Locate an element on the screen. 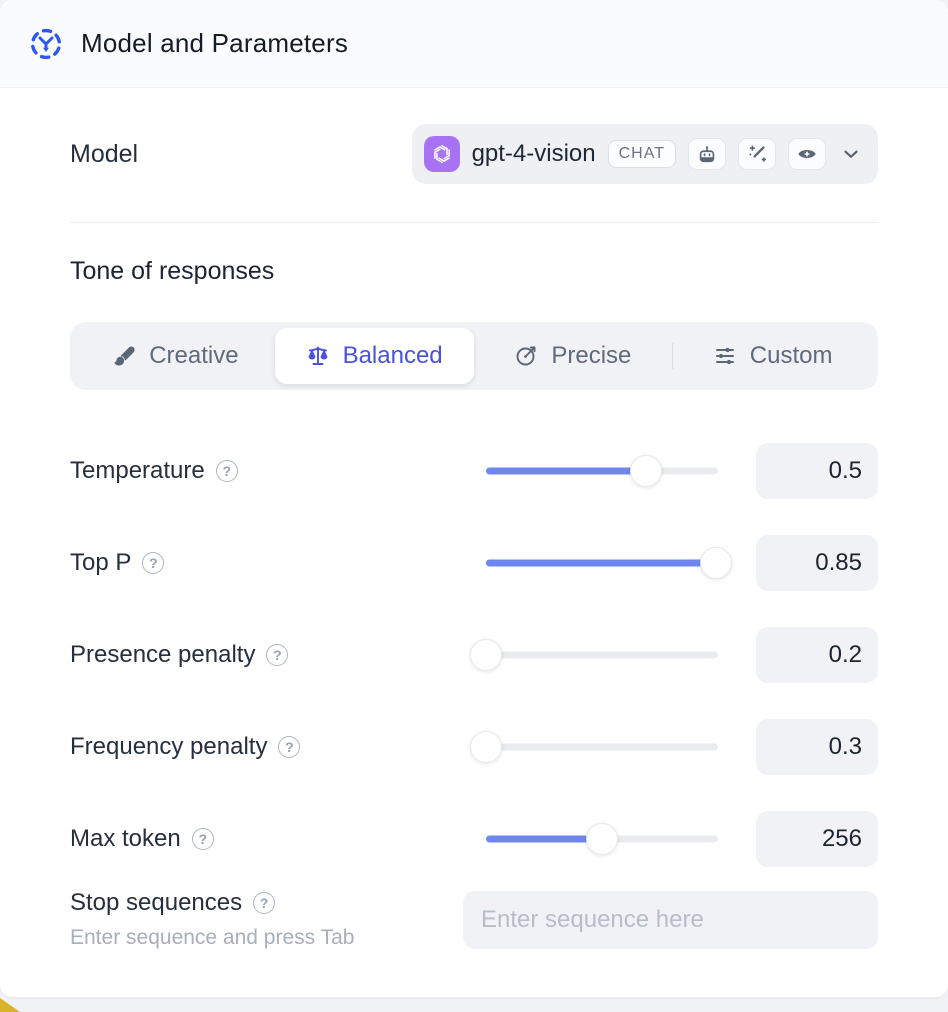  chevron-down-icon is located at coordinates (851, 154).